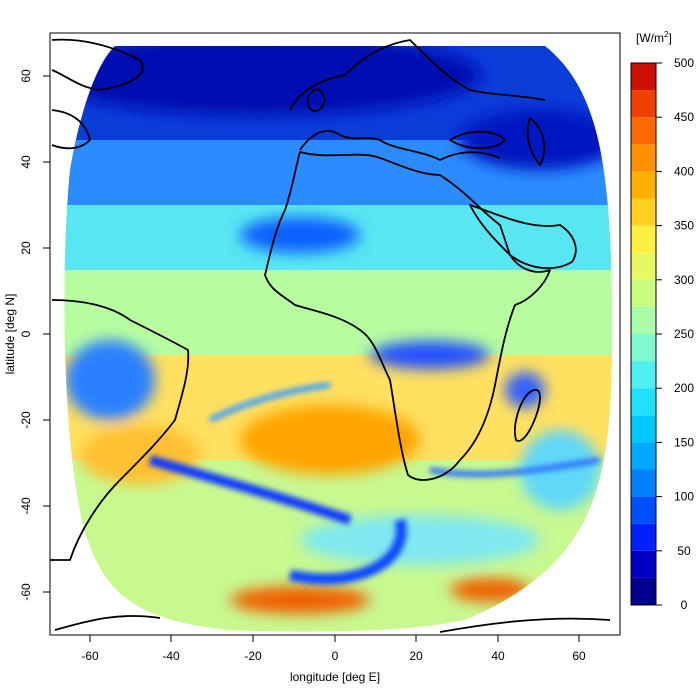 Image resolution: width=700 pixels, height=700 pixels. Describe the element at coordinates (26, 420) in the screenshot. I see `y-tick-label: -20` at that location.